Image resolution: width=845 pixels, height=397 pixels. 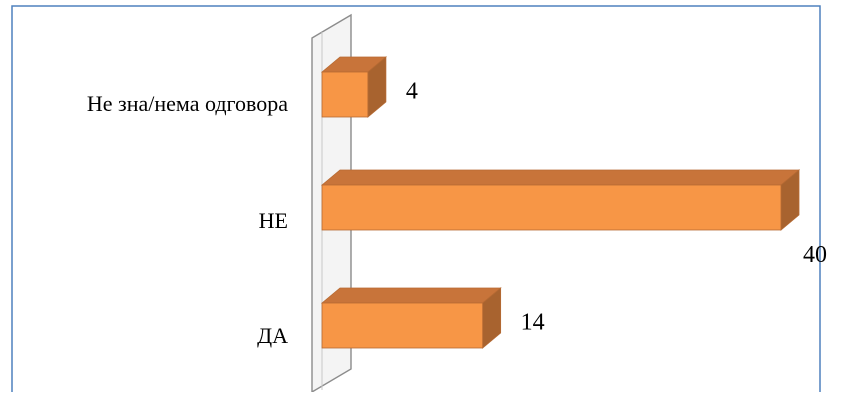 What do you see at coordinates (187, 103) in the screenshot?
I see `category-label: Не зна/нема одговора` at bounding box center [187, 103].